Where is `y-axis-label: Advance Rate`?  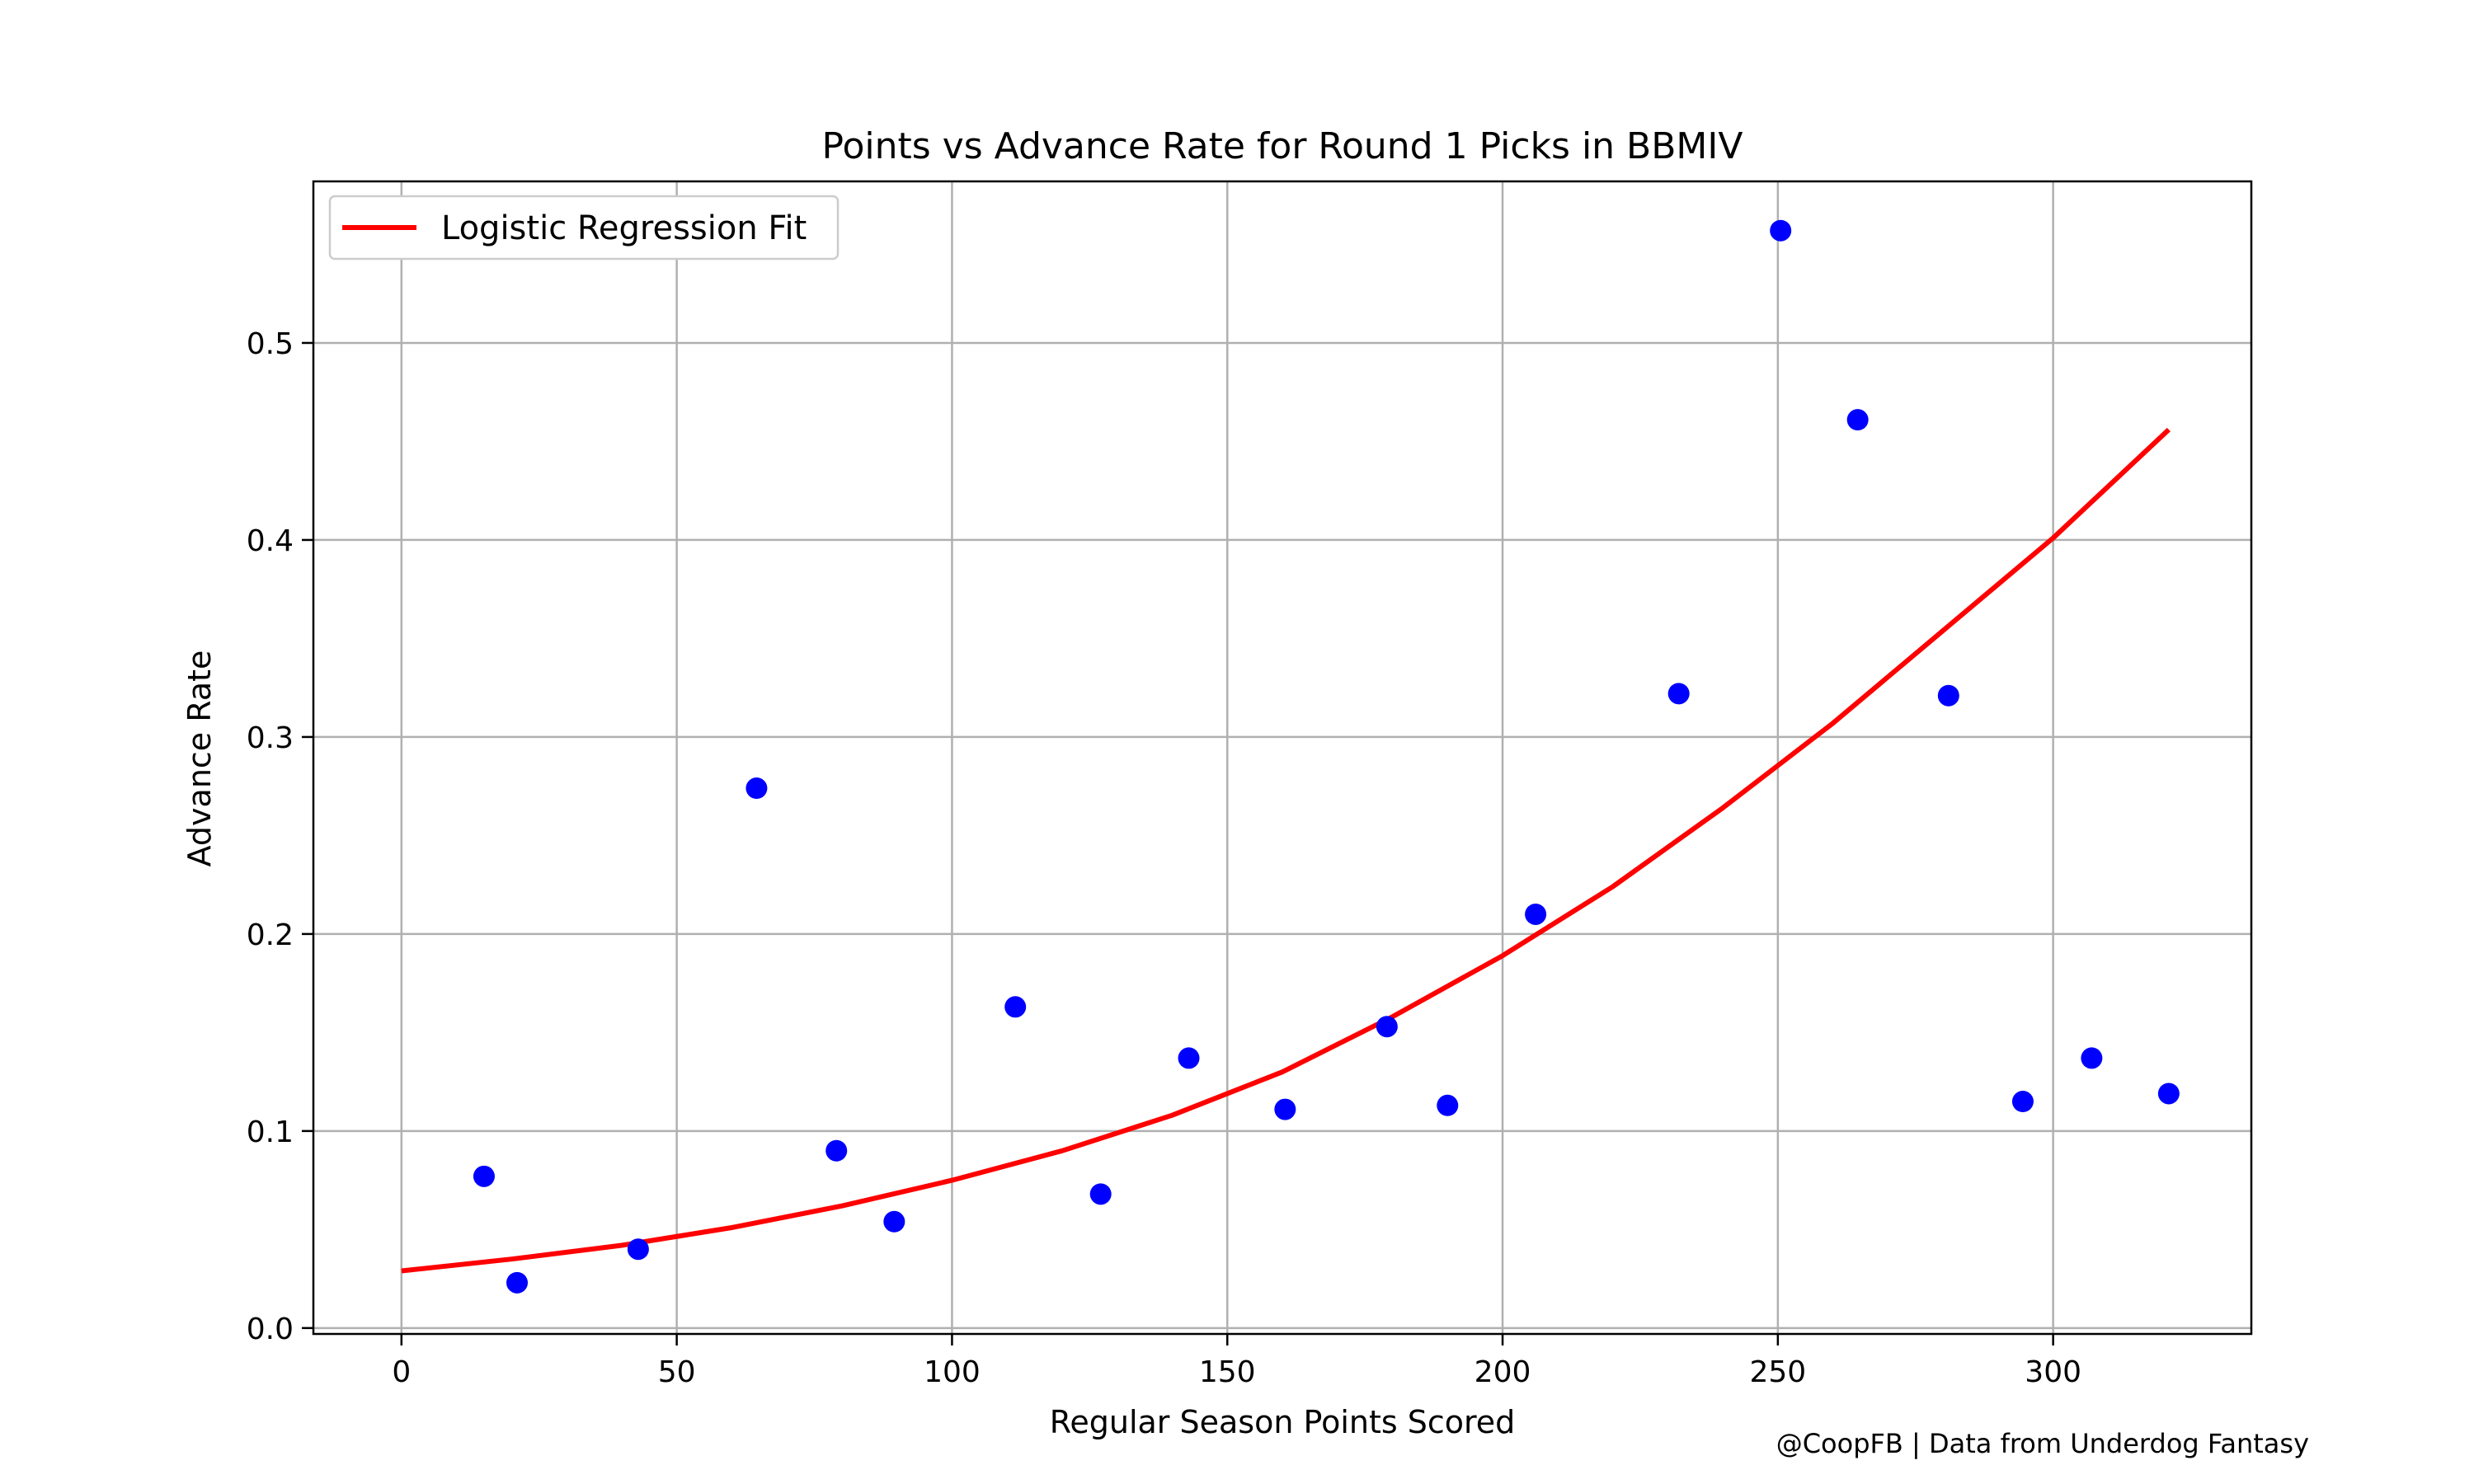
y-axis-label: Advance Rate is located at coordinates (199, 758).